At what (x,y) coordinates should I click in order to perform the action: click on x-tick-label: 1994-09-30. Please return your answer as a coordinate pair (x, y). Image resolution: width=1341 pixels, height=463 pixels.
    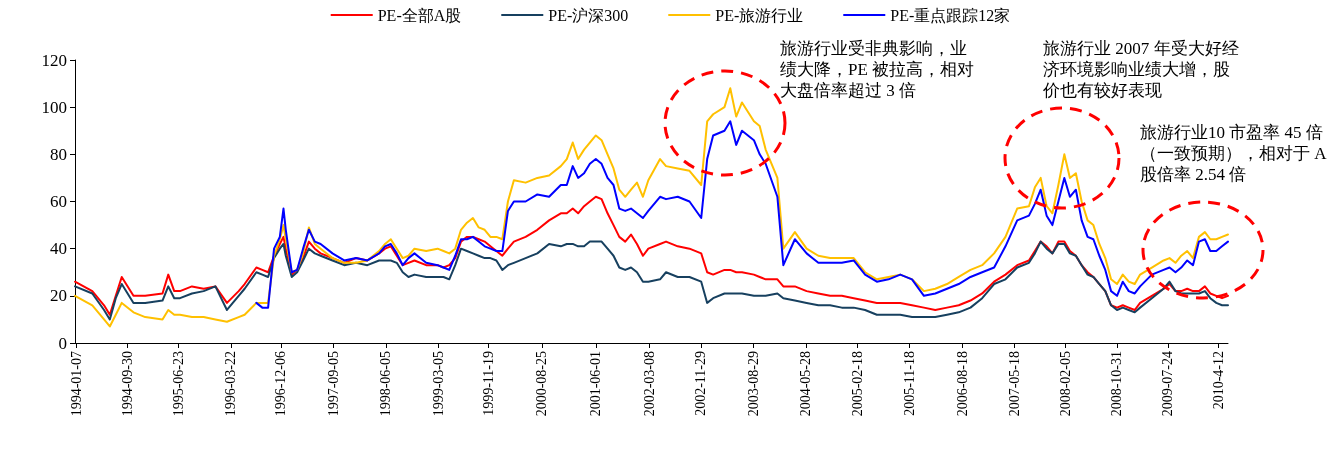
    Looking at the image, I should click on (127, 384).